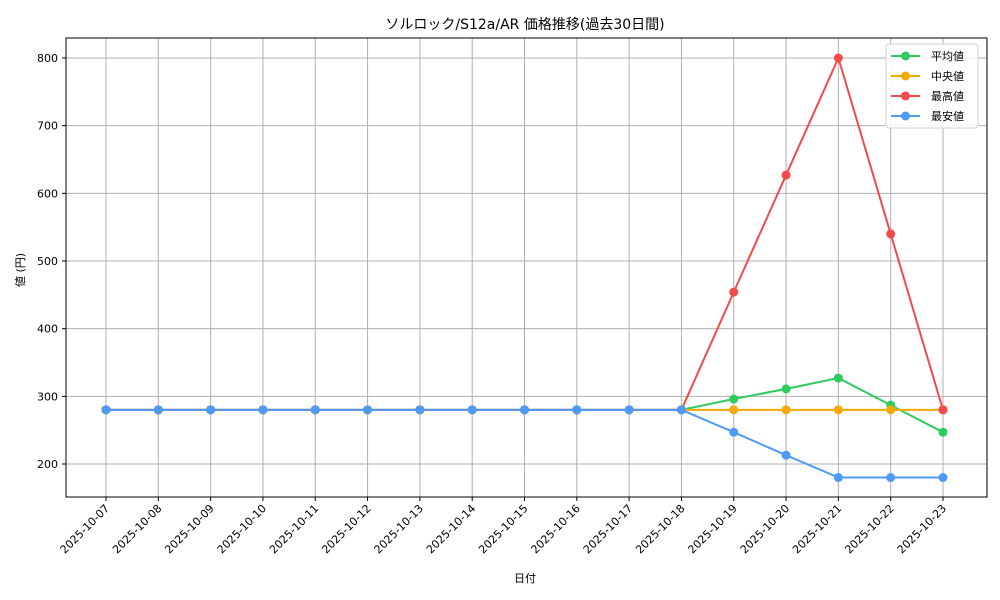 The image size is (1000, 600). What do you see at coordinates (947, 96) in the screenshot?
I see `legend-label: 最高値` at bounding box center [947, 96].